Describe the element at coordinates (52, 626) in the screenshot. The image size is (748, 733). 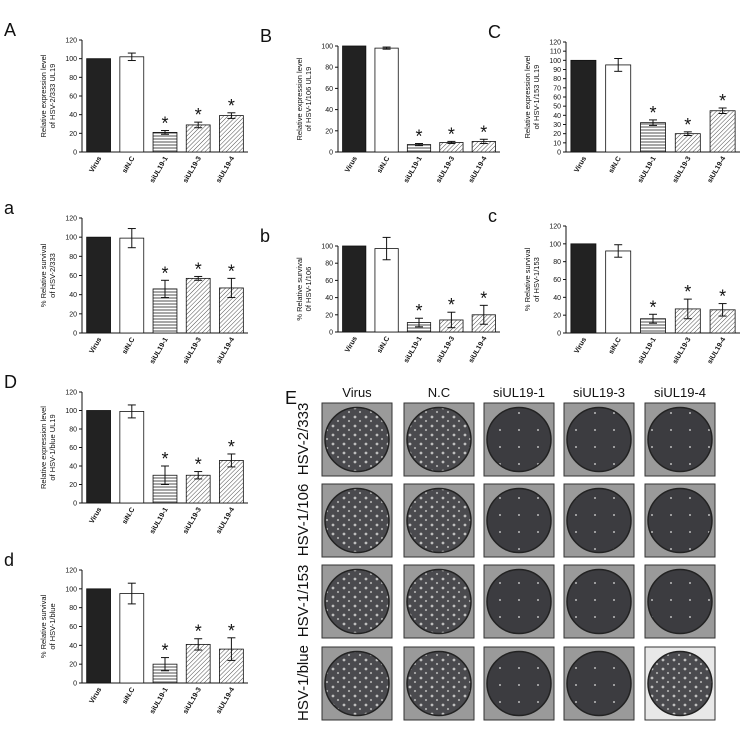
I see `y-axis-label: of HSV-1/blue` at that location.